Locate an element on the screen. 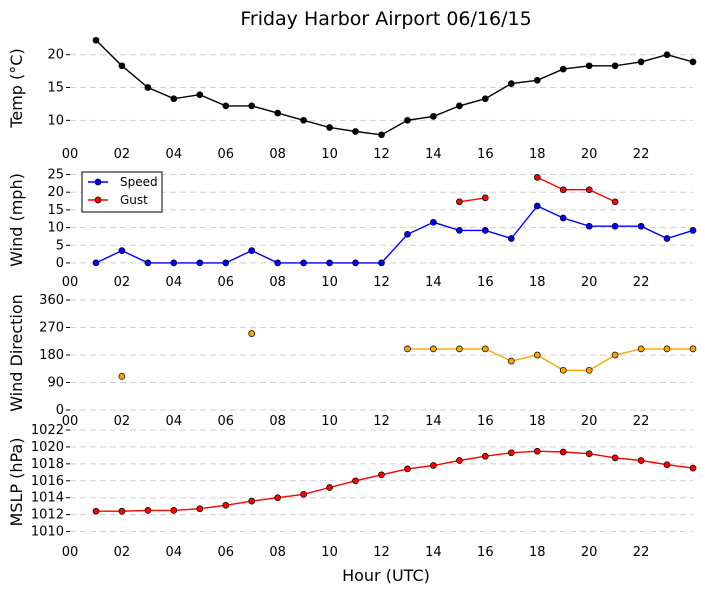  y-tick-label: 10 is located at coordinates (55, 120).